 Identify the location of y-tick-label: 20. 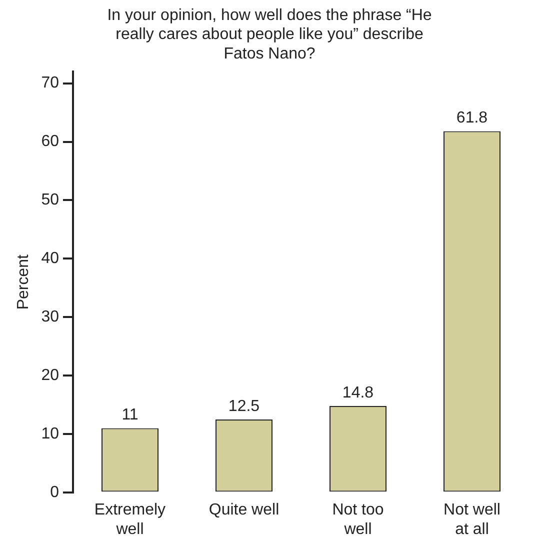
(50, 375).